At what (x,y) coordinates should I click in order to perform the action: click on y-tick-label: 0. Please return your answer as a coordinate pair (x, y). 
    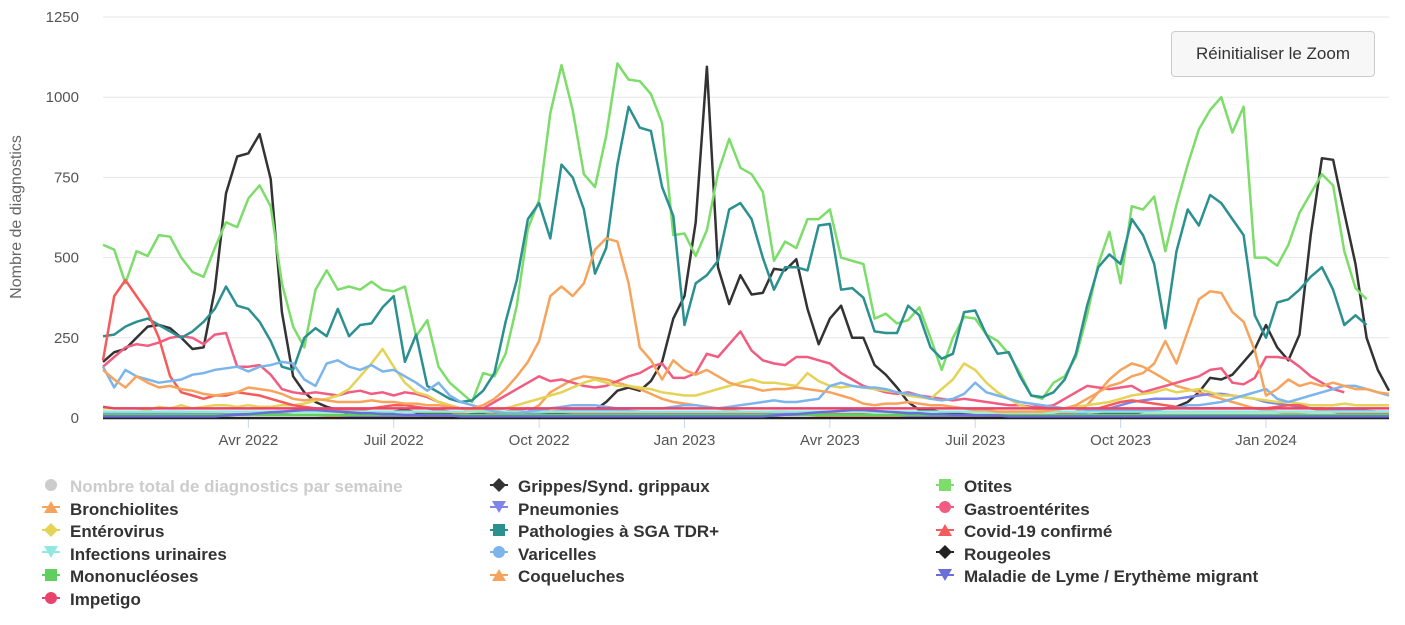
    Looking at the image, I should click on (75, 418).